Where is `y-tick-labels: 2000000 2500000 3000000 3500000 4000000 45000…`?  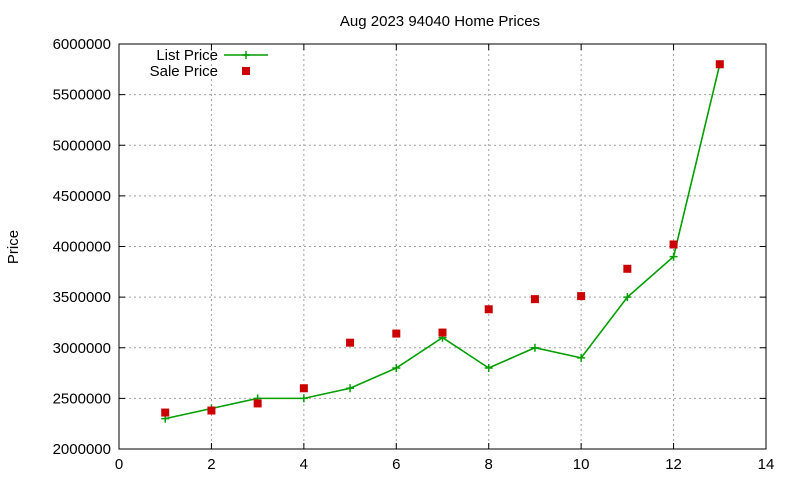
y-tick-labels: 2000000 2500000 3000000 3500000 4000000 45000… is located at coordinates (82, 247).